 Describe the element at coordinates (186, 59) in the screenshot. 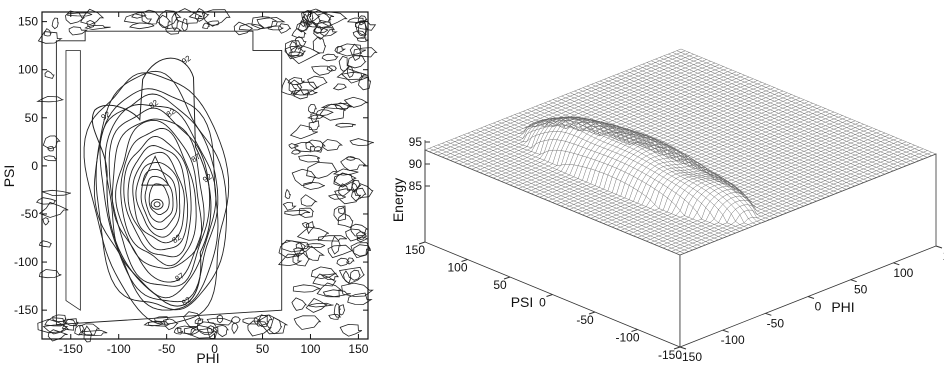

I see `contour-value-label: 92` at that location.